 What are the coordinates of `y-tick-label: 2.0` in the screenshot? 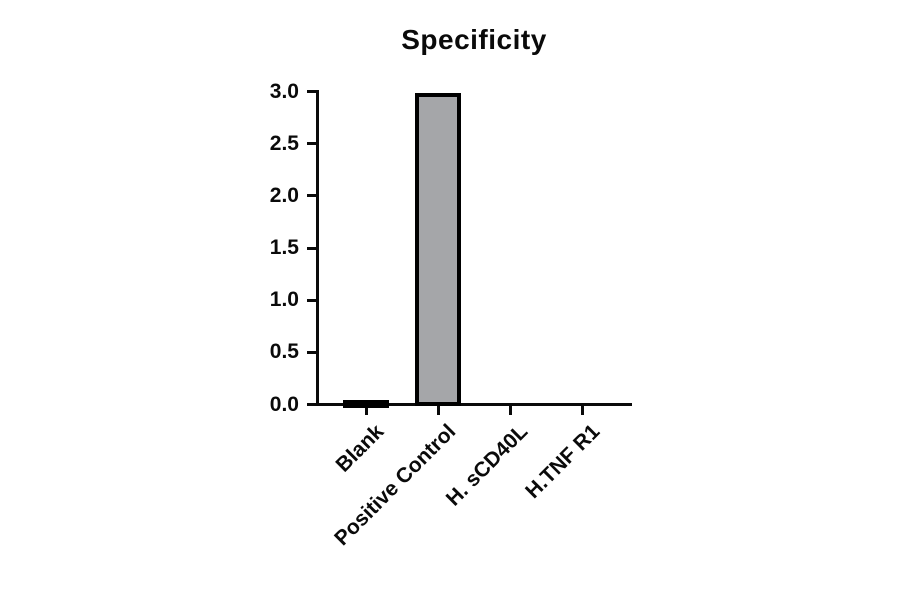 It's located at (284, 195).